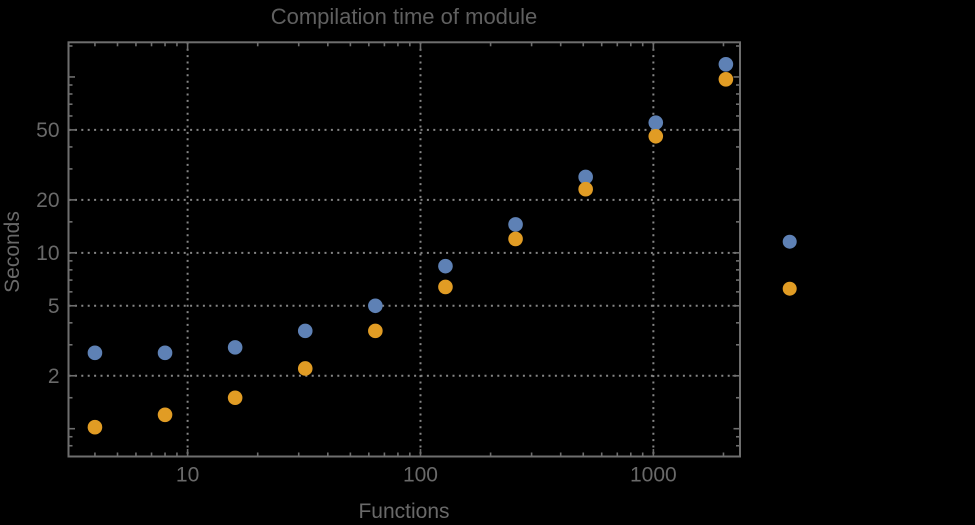 This screenshot has height=525, width=975. Describe the element at coordinates (235, 398) in the screenshot. I see `data-point-series-2-orange-x16` at that location.